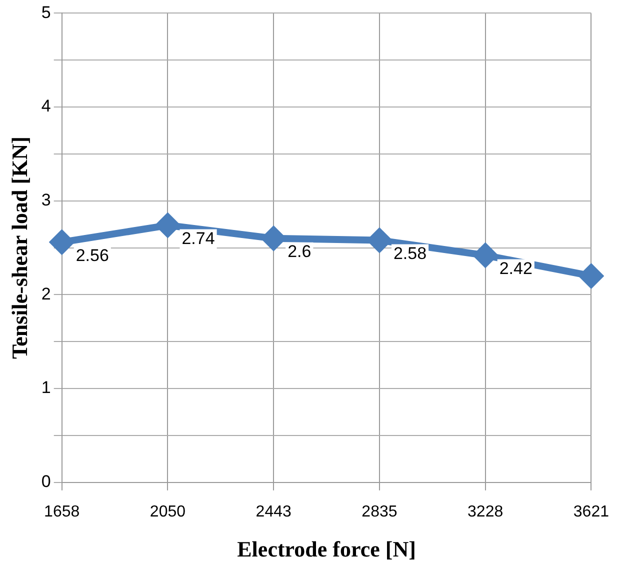  I want to click on data-label: 2.74, so click(198, 238).